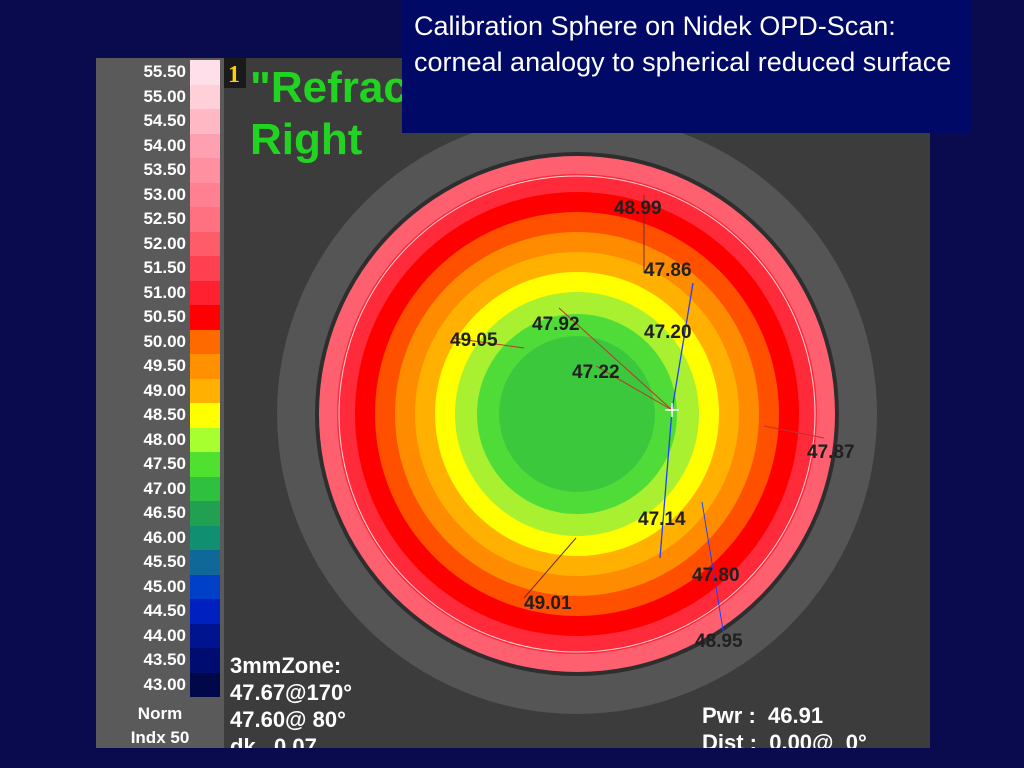  I want to click on power-reading: 49.01, so click(548, 603).